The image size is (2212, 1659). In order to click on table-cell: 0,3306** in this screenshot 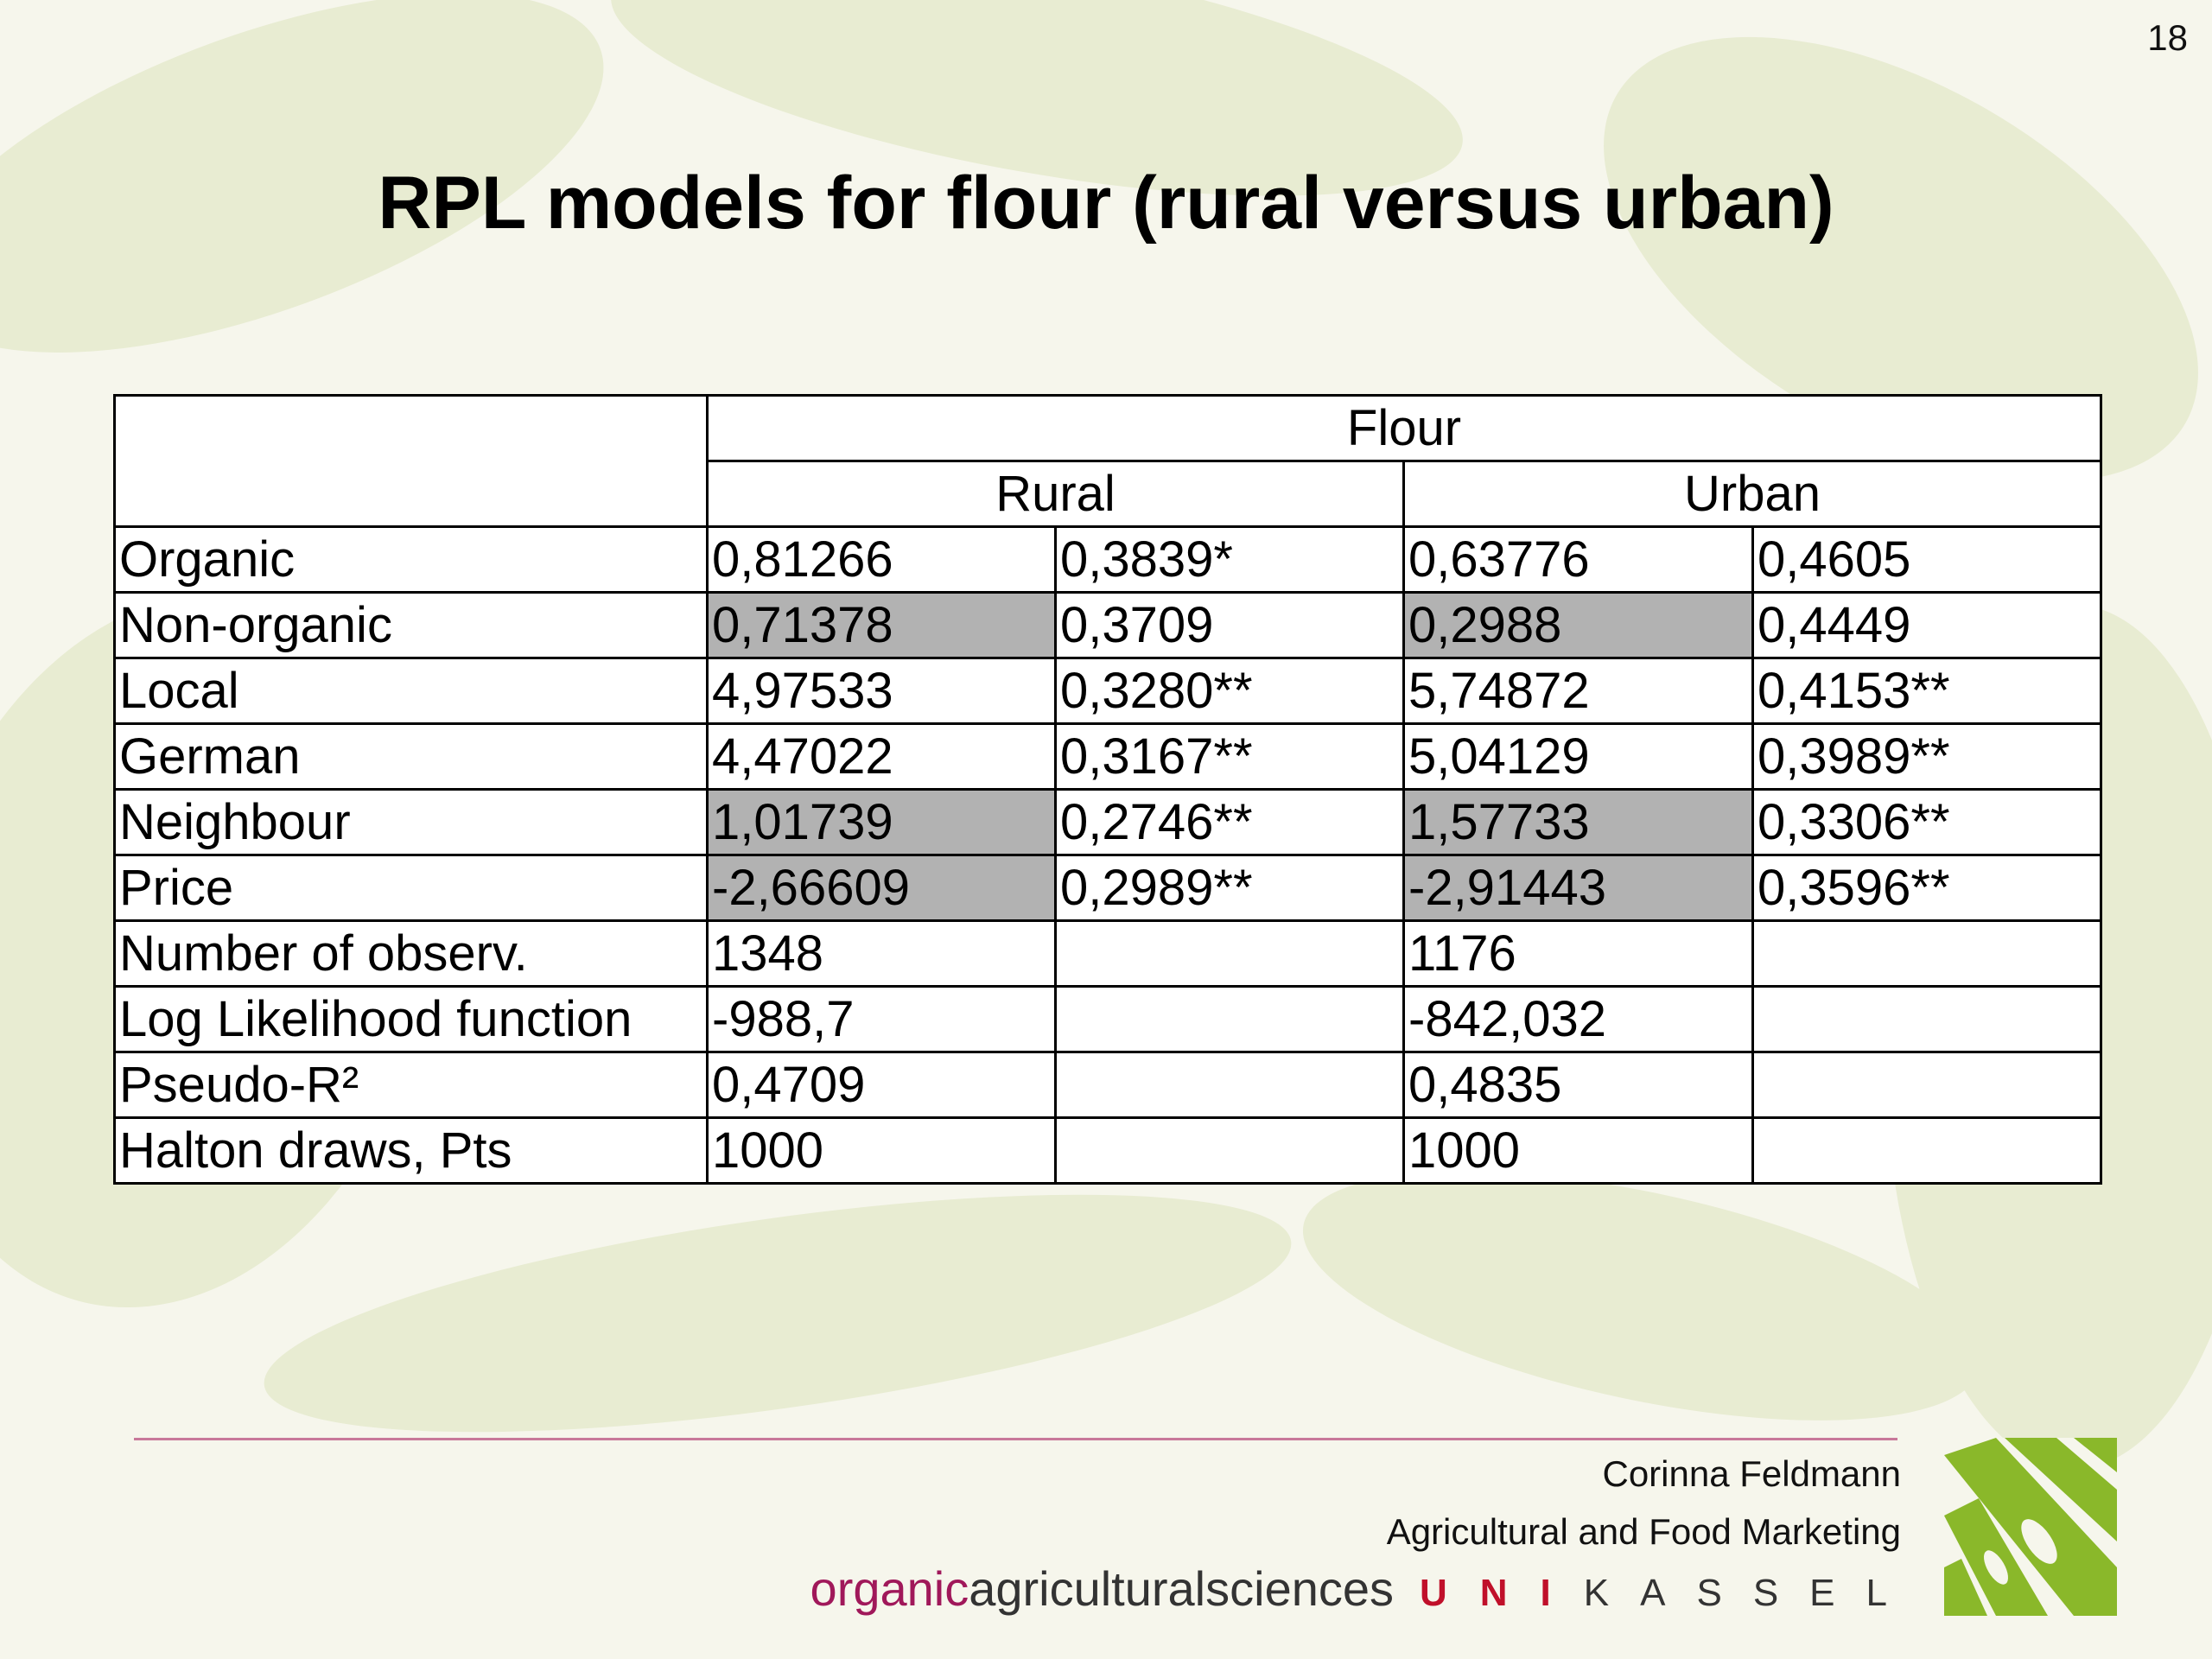, I will do `click(1927, 822)`.